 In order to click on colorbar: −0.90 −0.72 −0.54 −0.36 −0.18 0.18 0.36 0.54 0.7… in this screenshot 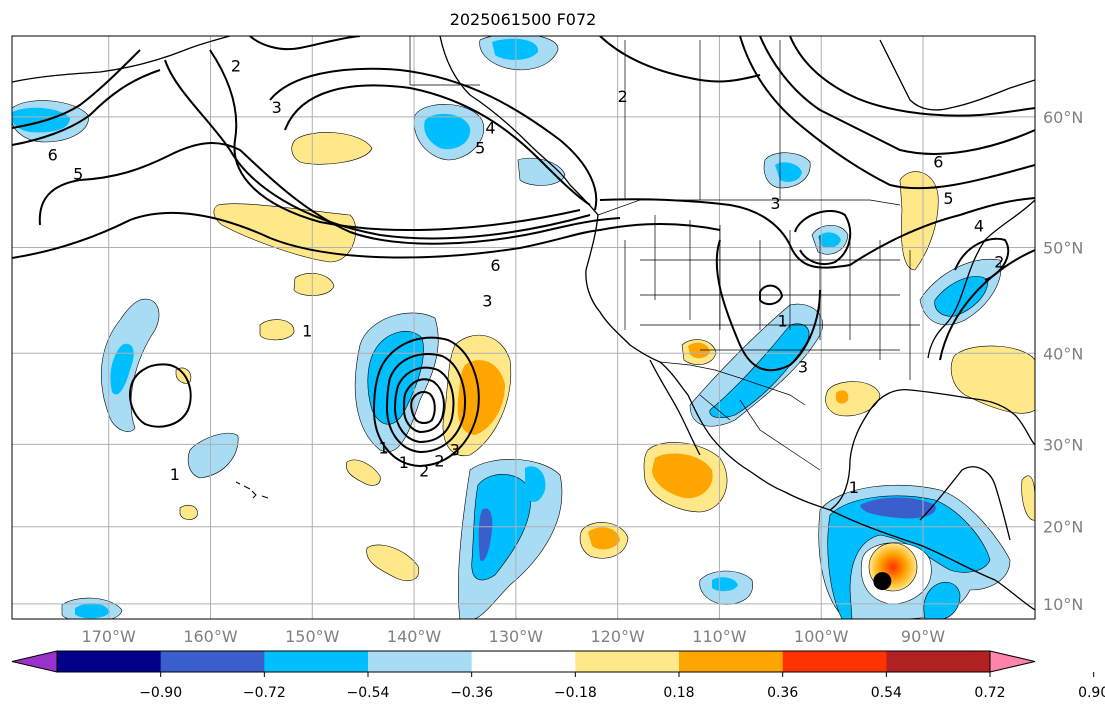, I will do `click(558, 675)`.